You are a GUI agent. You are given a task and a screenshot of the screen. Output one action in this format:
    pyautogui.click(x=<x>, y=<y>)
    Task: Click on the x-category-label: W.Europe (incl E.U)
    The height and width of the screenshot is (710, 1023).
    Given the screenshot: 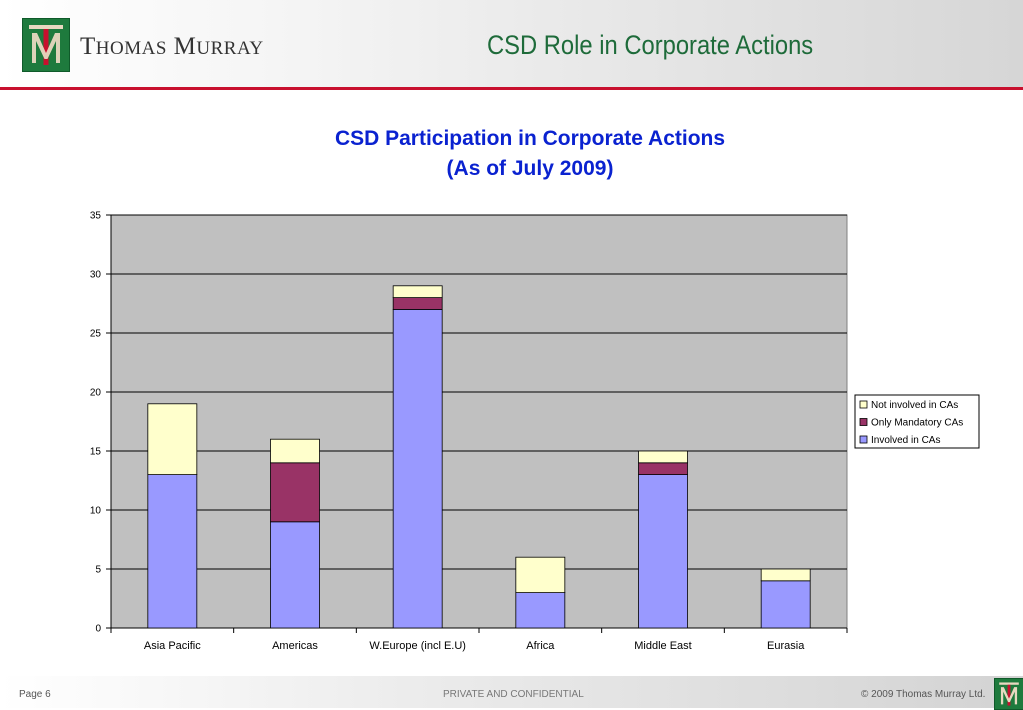 What is the action you would take?
    pyautogui.click(x=417, y=646)
    